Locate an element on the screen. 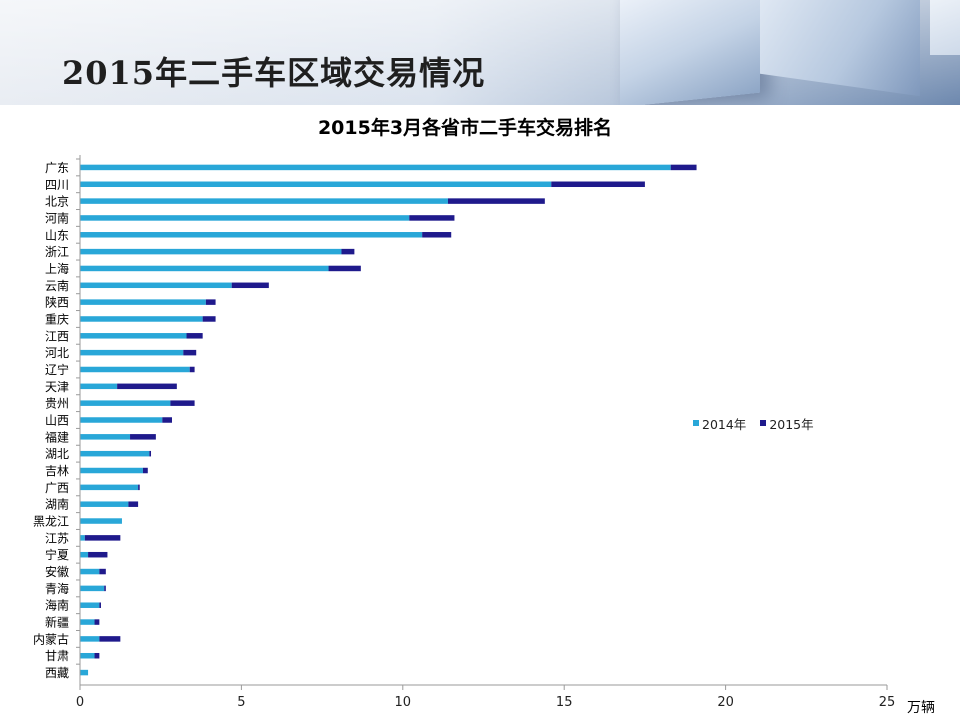  x-tick-label: 10 is located at coordinates (403, 702).